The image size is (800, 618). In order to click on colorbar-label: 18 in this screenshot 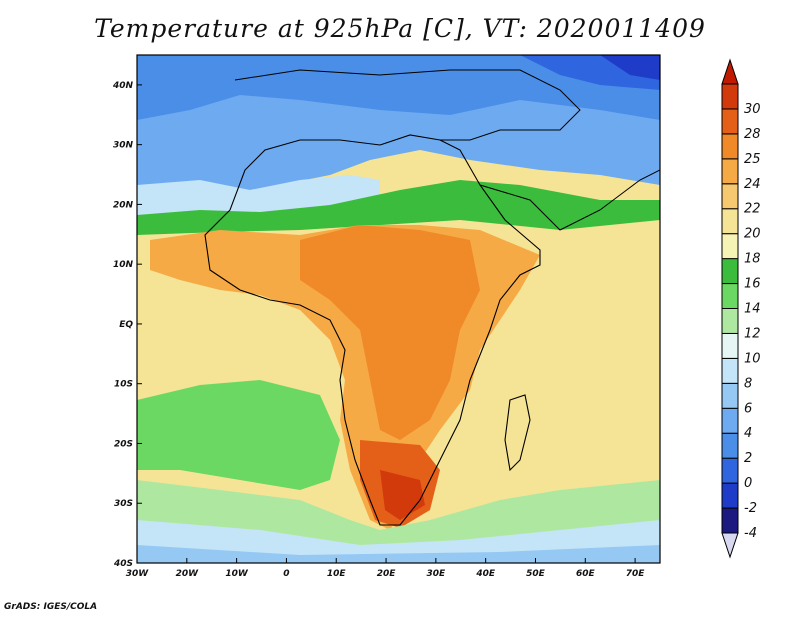, I will do `click(752, 259)`.